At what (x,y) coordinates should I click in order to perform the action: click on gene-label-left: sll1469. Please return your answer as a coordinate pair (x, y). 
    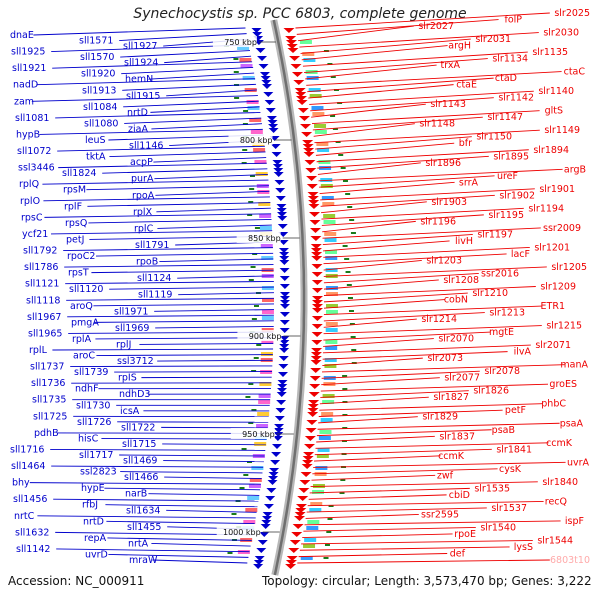
    Looking at the image, I should click on (140, 461).